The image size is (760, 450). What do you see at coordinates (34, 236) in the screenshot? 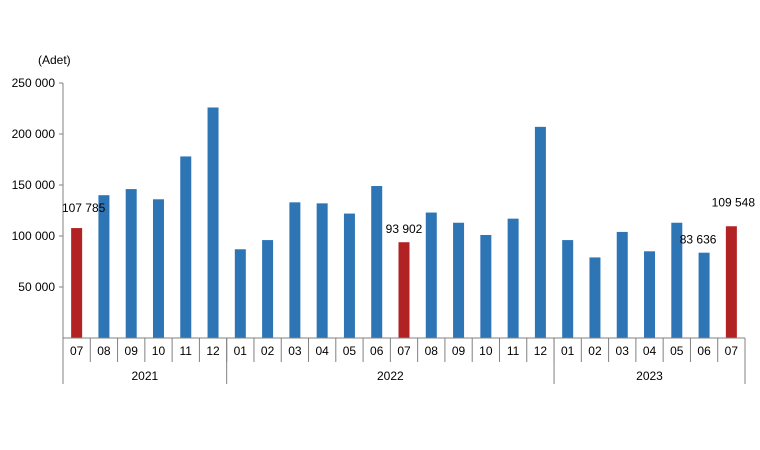
I see `y-tick-label: 100 000` at bounding box center [34, 236].